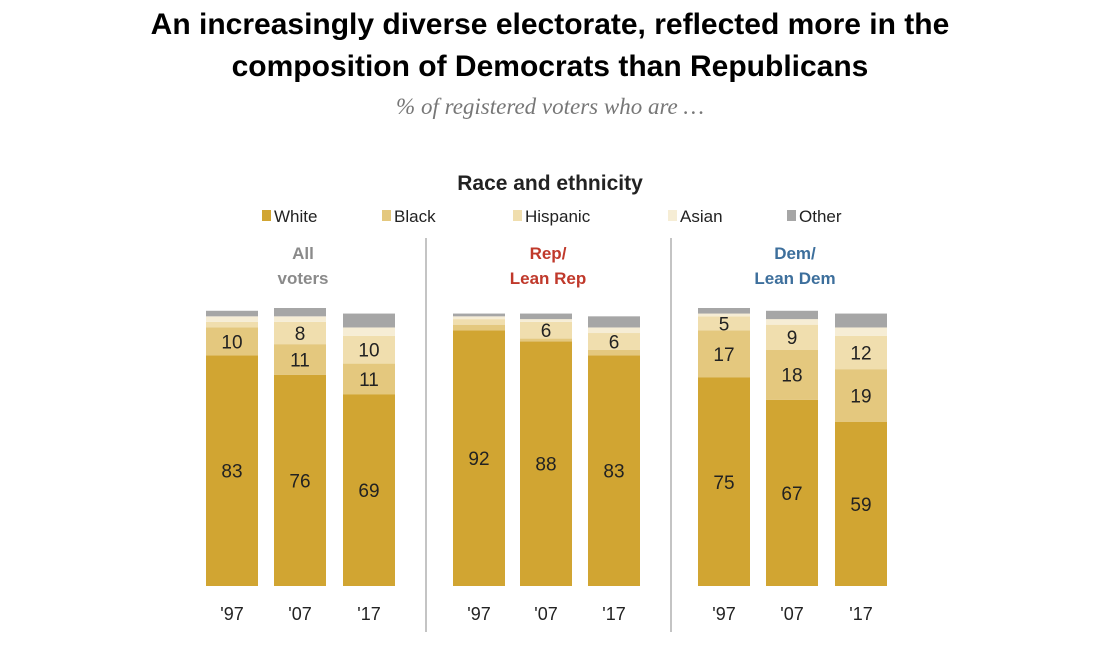 The width and height of the screenshot is (1100, 655). Describe the element at coordinates (820, 216) in the screenshot. I see `legend-label-other: Other` at that location.